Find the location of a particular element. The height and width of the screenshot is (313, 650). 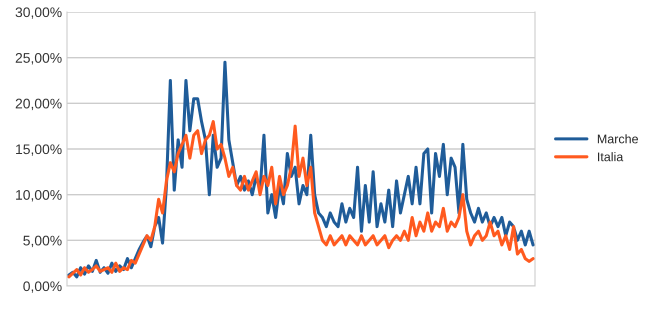

y-tick-label: 15,00% is located at coordinates (39, 150).